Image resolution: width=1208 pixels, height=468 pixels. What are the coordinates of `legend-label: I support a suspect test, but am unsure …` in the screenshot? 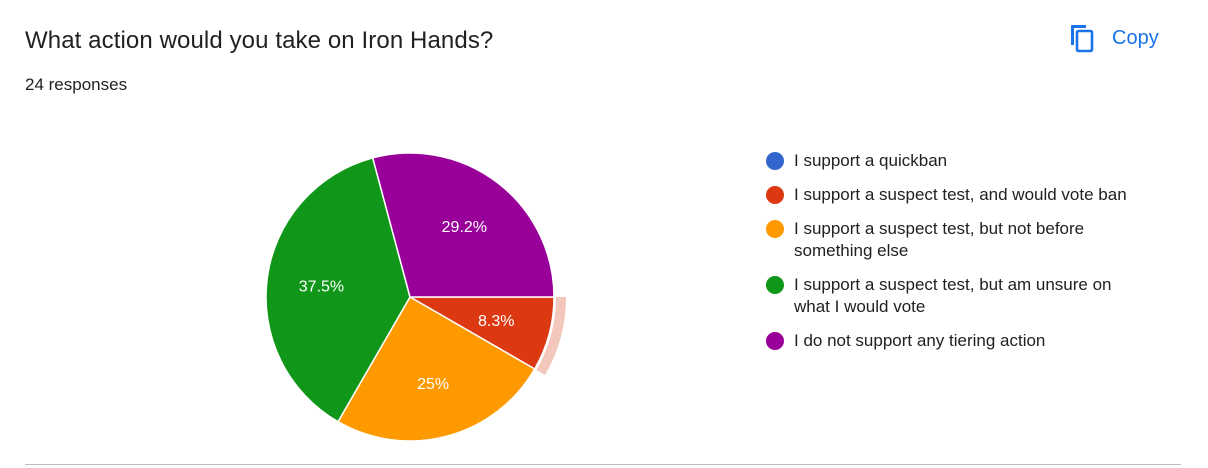 It's located at (953, 295).